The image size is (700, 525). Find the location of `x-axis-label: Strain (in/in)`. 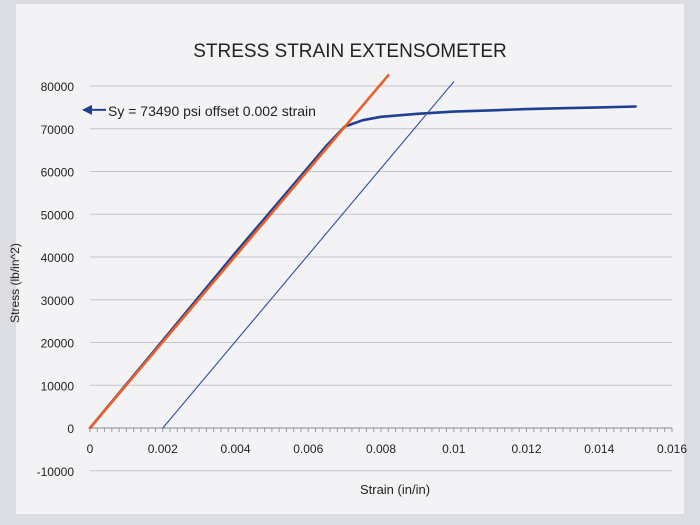

x-axis-label: Strain (in/in) is located at coordinates (395, 489).